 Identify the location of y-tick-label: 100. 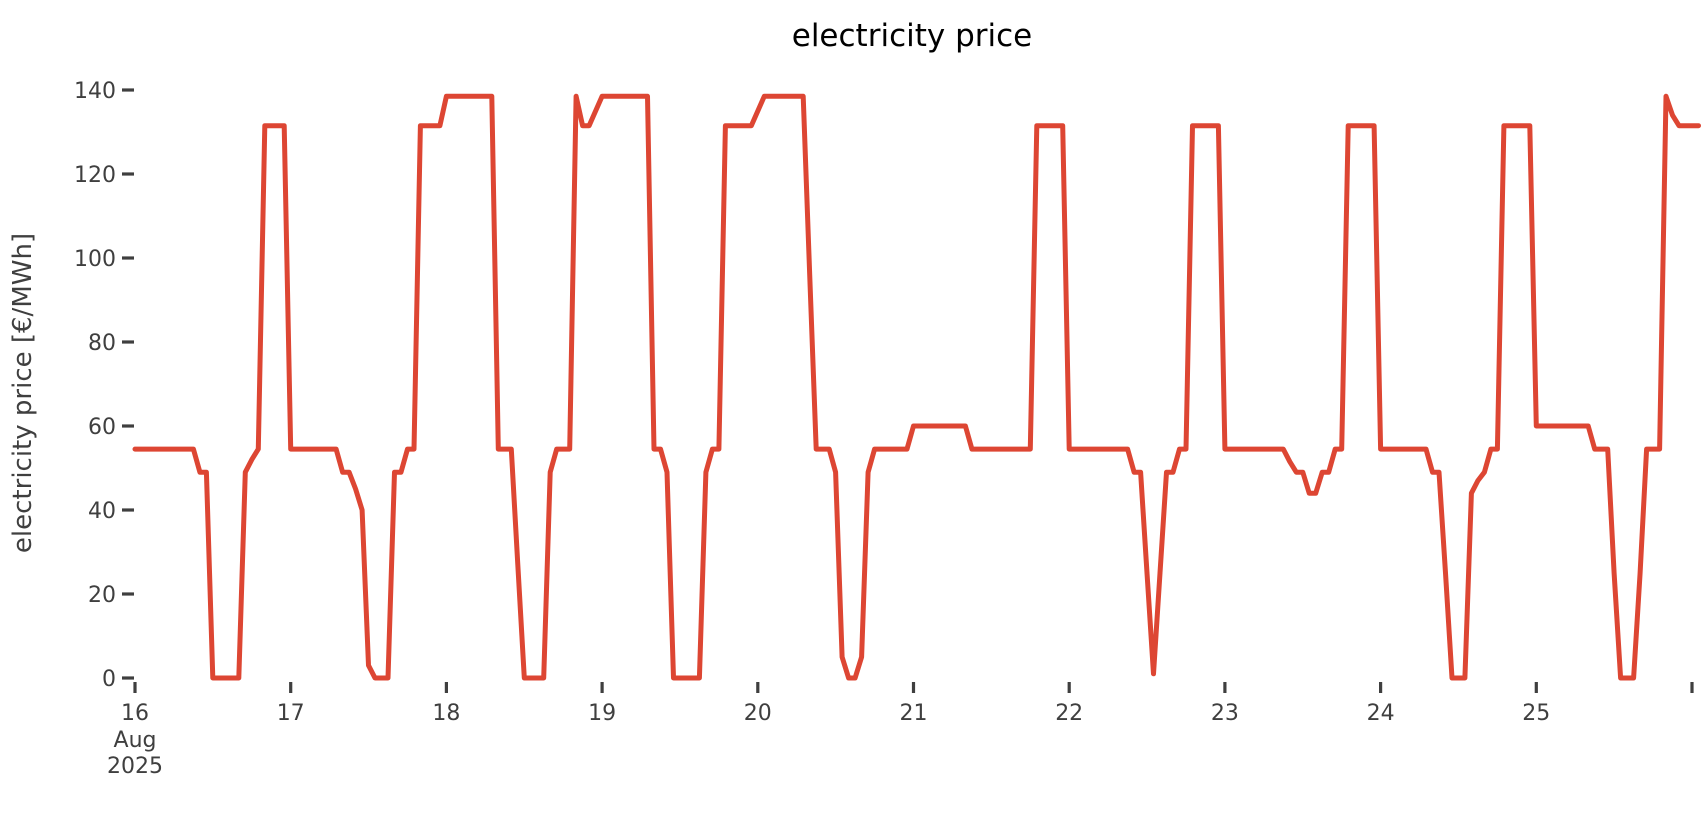
(95, 259).